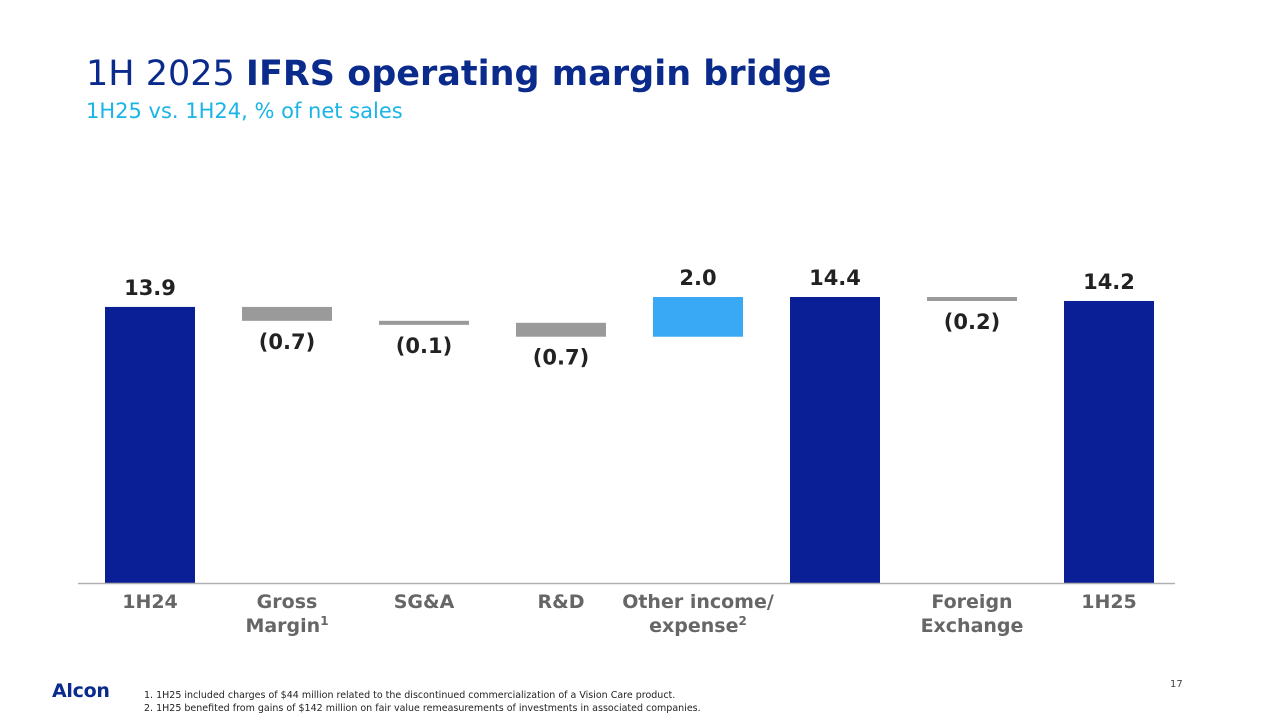 This screenshot has height=720, width=1280. What do you see at coordinates (286, 625) in the screenshot?
I see `category-label-1-line2: Margin1` at bounding box center [286, 625].